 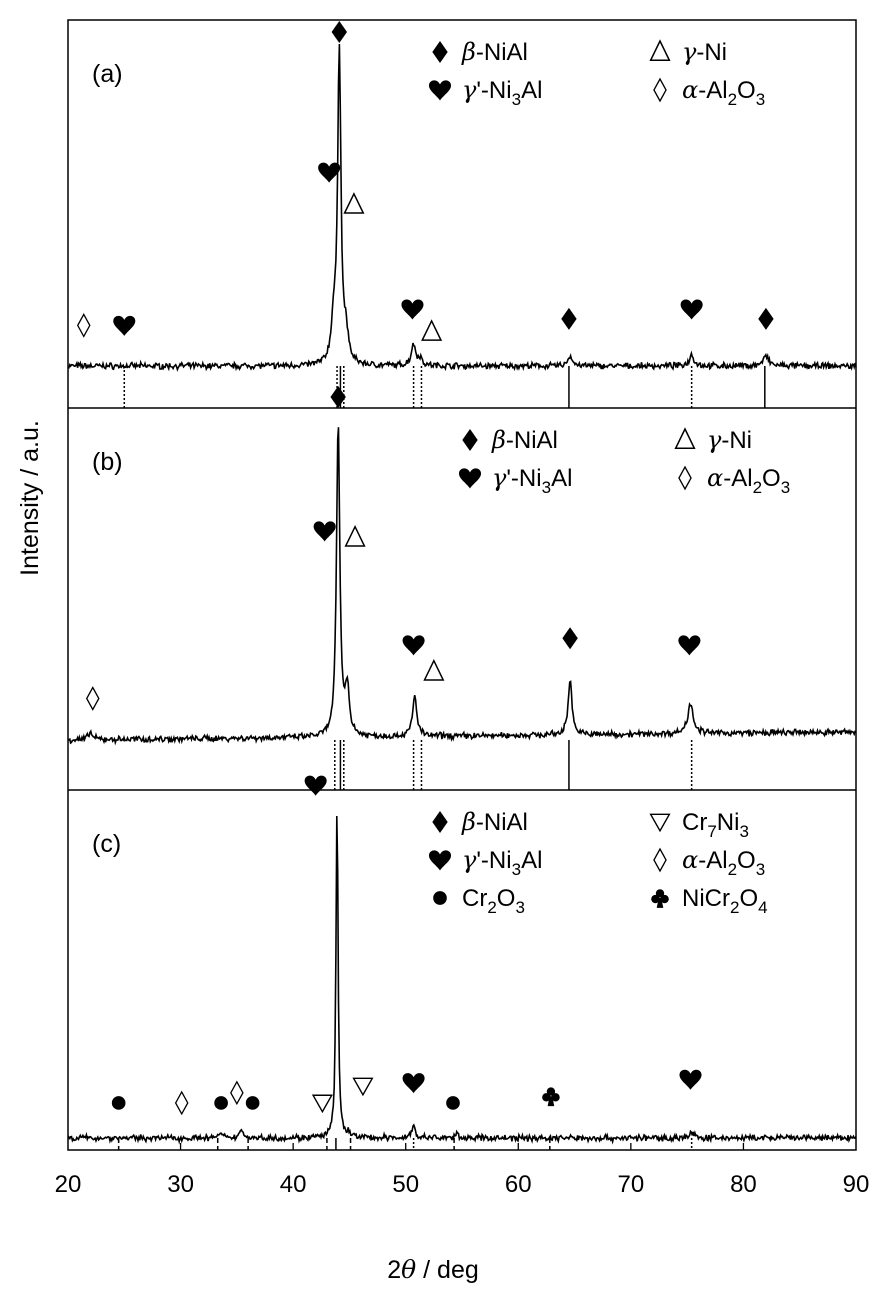 I want to click on x-tick-label: 40, so click(x=293, y=1184).